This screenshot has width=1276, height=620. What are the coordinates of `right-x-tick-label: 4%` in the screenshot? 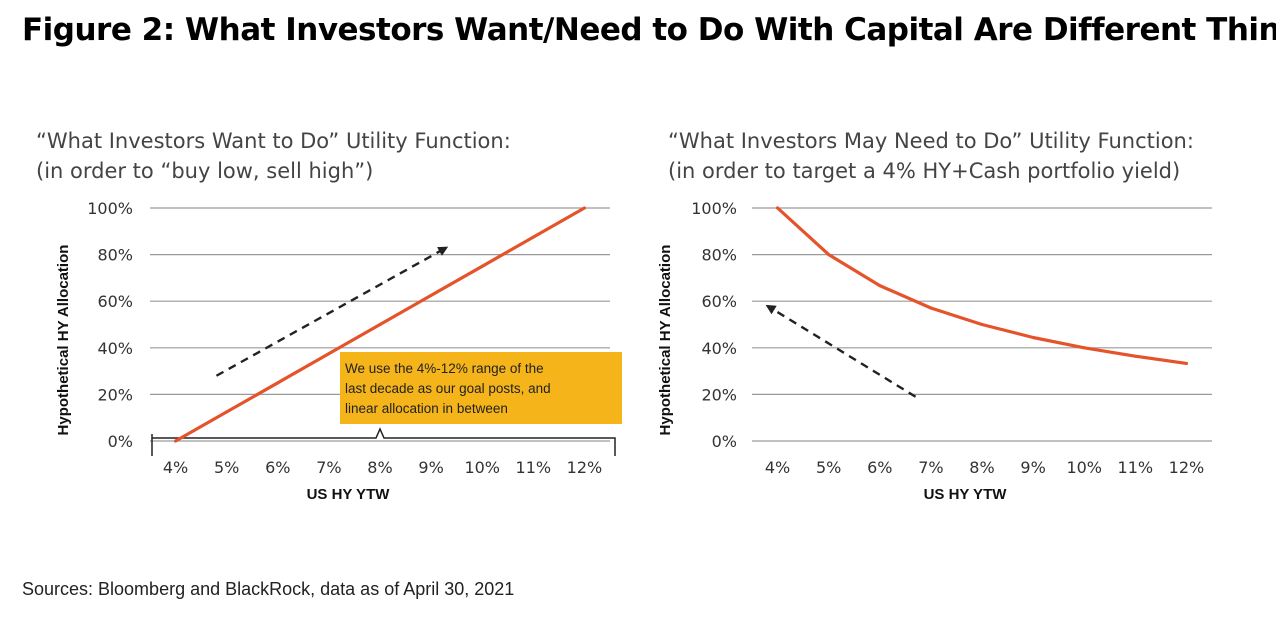 It's located at (777, 467).